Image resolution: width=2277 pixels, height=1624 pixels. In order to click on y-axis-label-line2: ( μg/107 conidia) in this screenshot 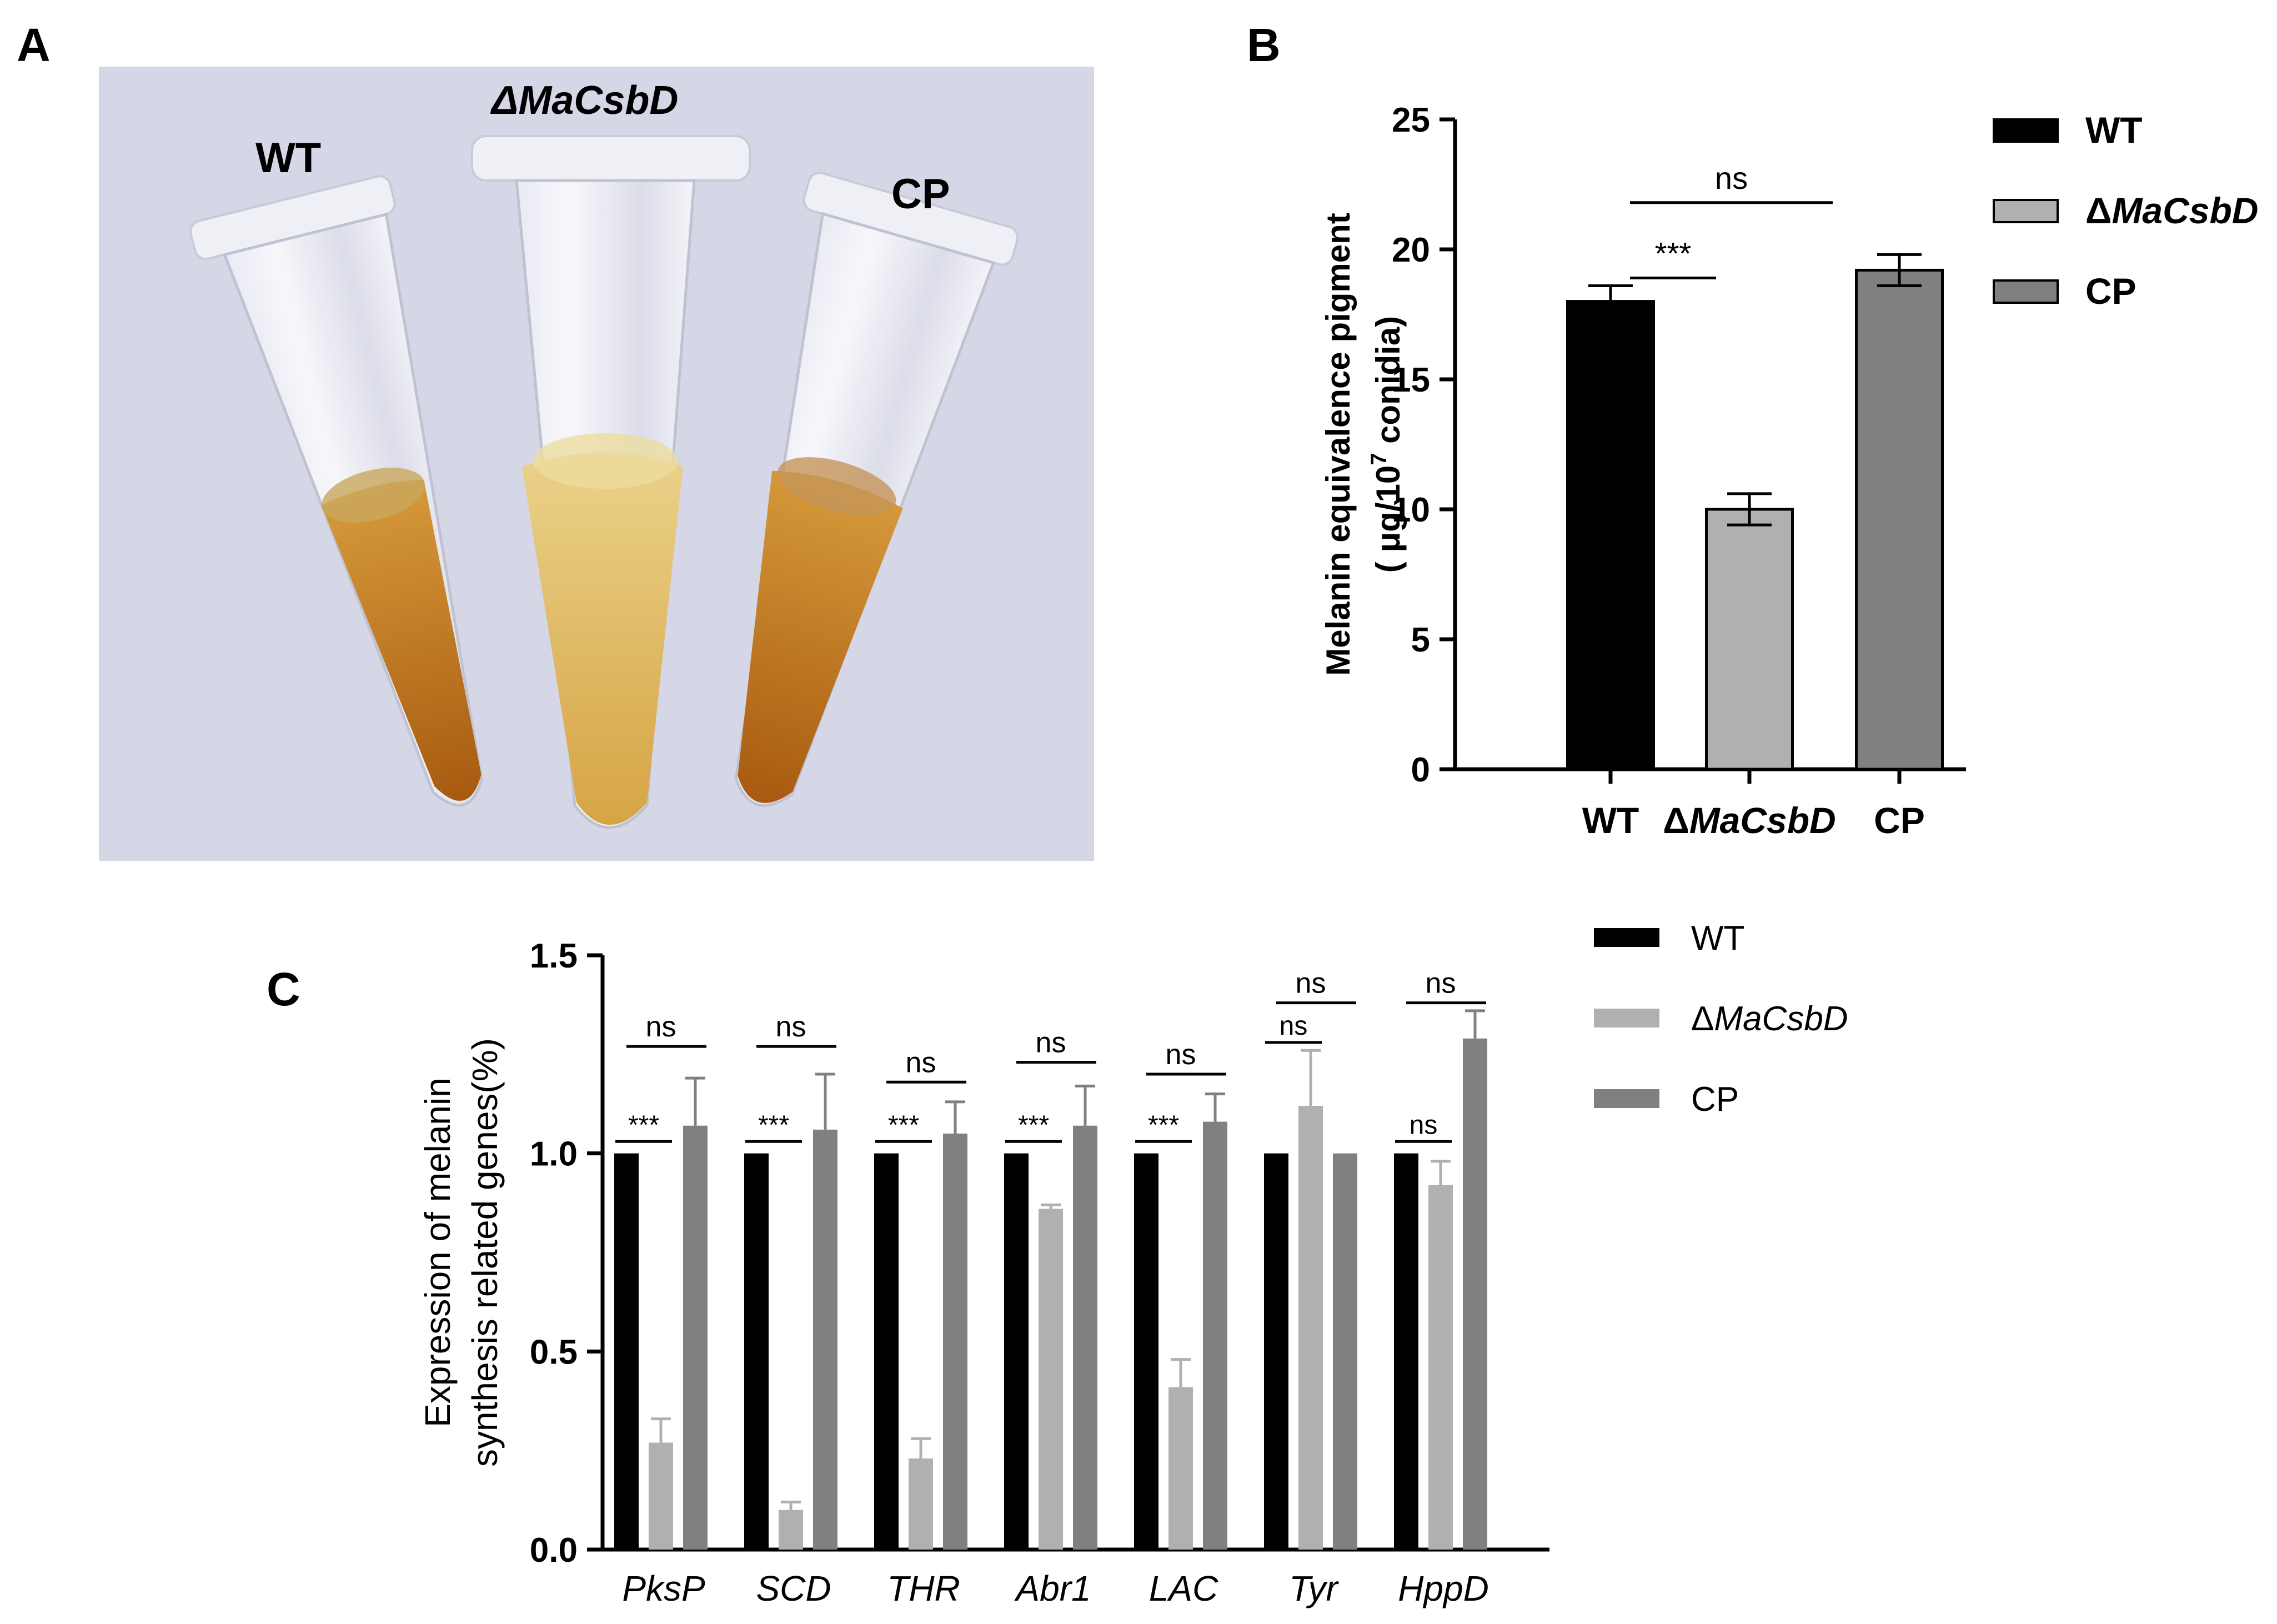, I will do `click(1387, 444)`.